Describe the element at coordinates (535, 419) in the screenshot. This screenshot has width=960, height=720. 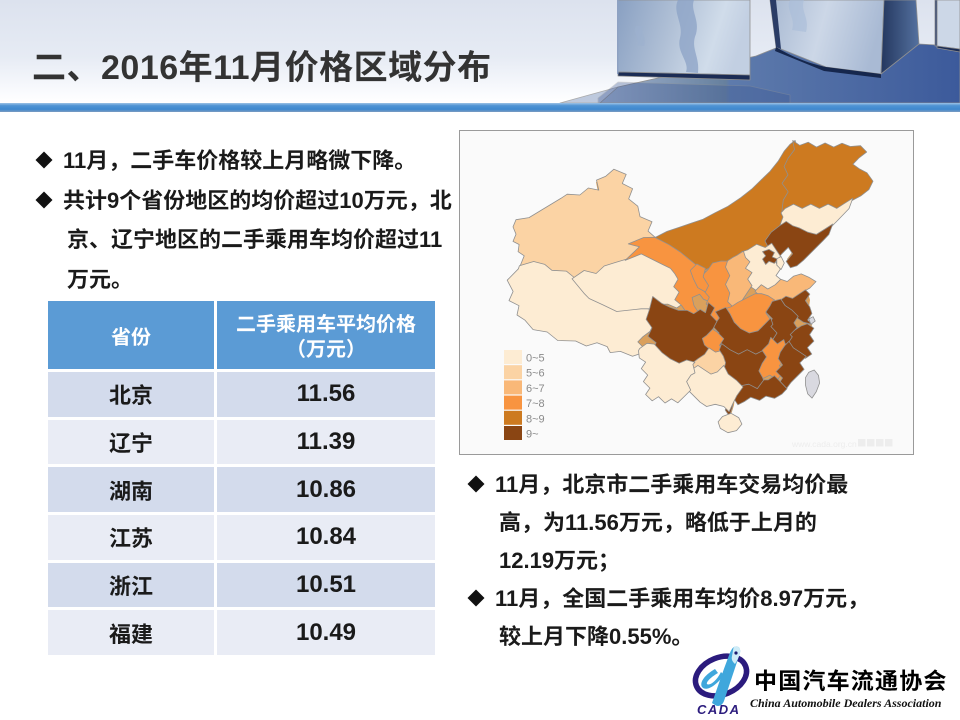
I see `svg-text: 8~9` at that location.